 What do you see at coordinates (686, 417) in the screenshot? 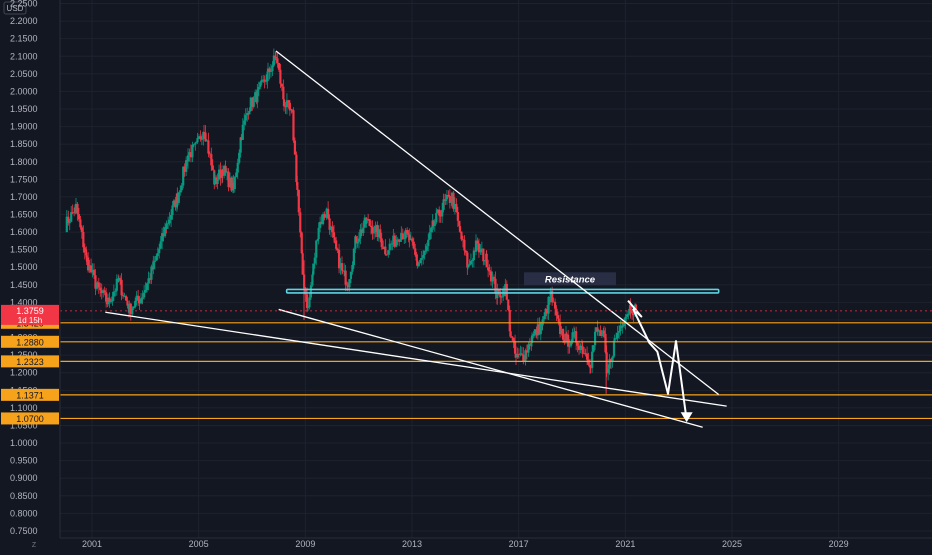
I see `projection-arrowhead` at bounding box center [686, 417].